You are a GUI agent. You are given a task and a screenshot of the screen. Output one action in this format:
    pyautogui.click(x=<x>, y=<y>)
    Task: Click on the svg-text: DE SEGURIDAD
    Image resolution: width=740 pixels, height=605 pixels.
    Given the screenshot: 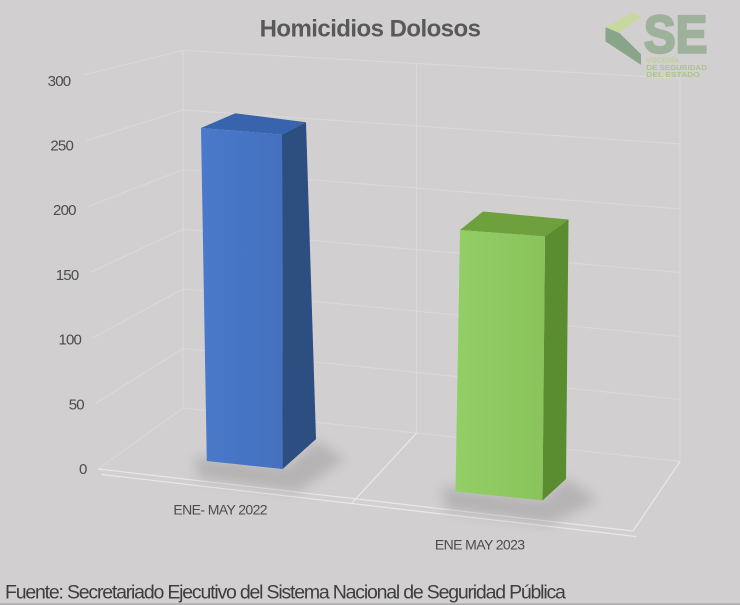 What is the action you would take?
    pyautogui.click(x=676, y=68)
    